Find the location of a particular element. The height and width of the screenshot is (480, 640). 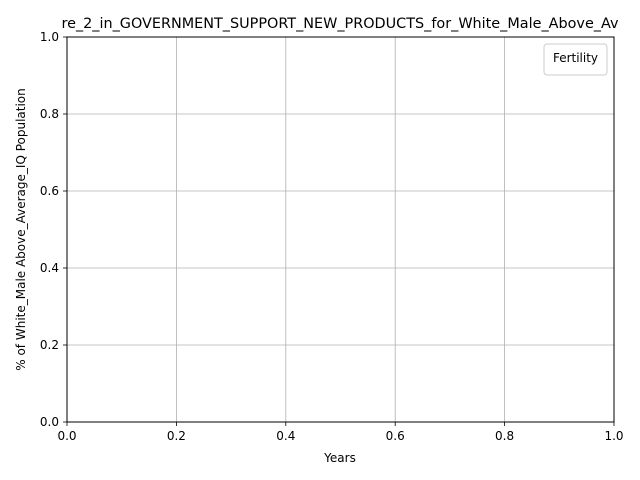

y-tick-label: 0.6 is located at coordinates (49, 191).